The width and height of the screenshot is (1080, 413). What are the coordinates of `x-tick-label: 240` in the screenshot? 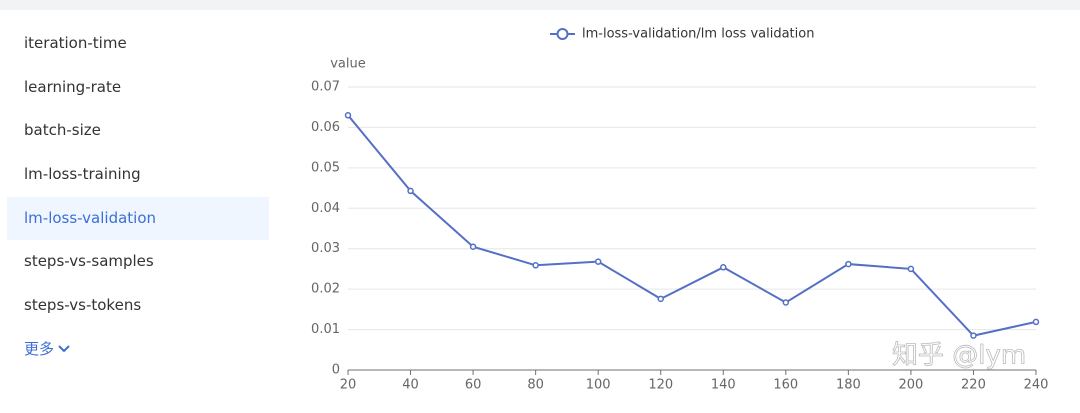 It's located at (1036, 385).